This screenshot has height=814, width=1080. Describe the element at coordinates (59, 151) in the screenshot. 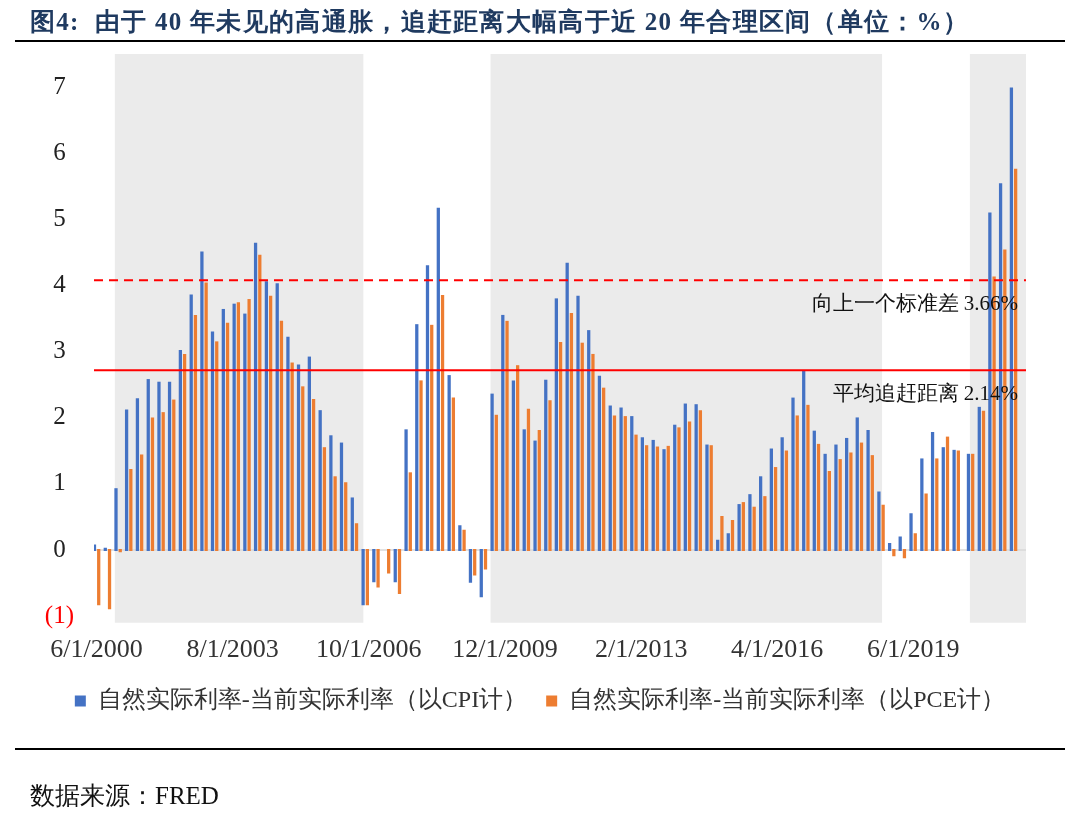

I see `y-tick-label: 6` at that location.